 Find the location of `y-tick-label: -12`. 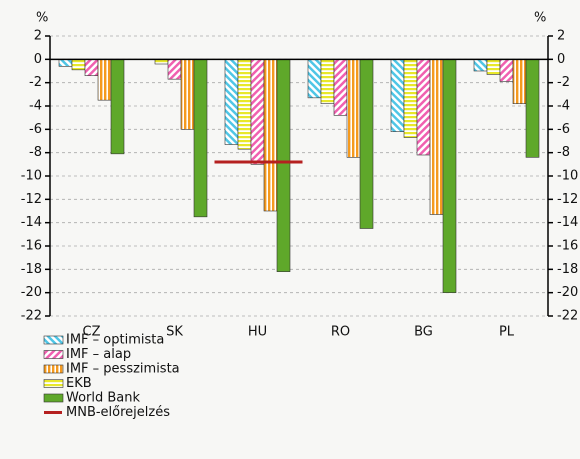

y-tick-label: -12 is located at coordinates (31, 199).